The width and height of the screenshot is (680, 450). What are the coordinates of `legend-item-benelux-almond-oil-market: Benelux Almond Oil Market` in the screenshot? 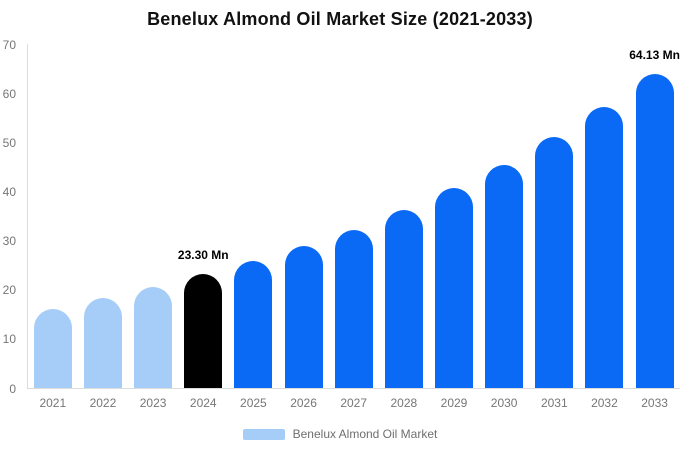 It's located at (340, 434).